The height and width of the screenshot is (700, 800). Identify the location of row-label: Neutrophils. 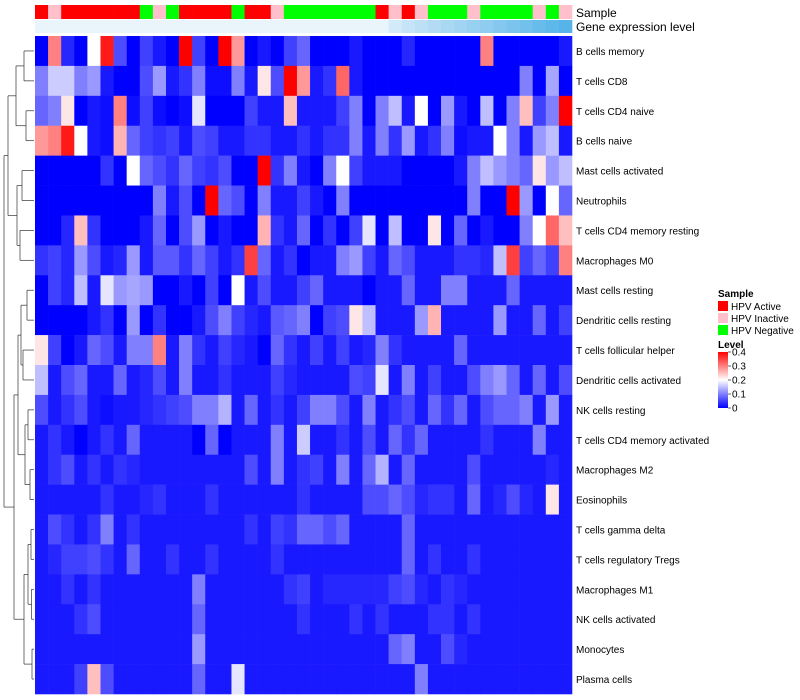
(601, 202).